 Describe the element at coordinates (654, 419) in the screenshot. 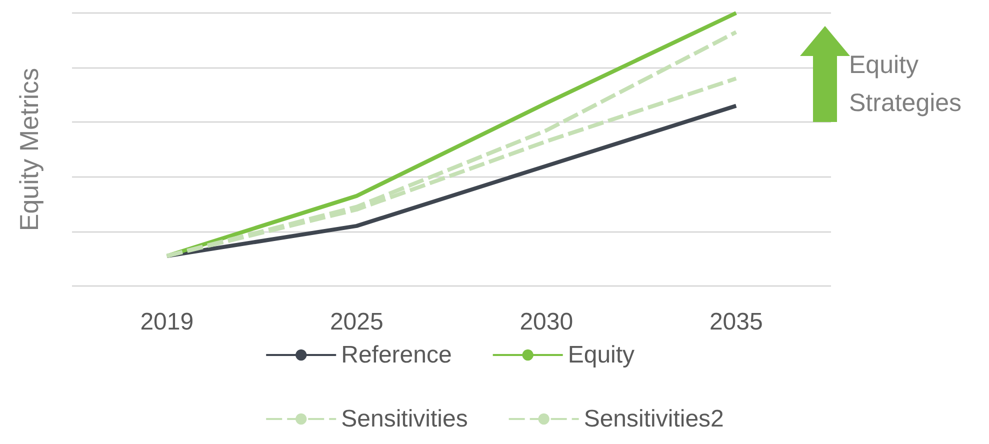

I see `legend-label: Sensitivities2` at that location.